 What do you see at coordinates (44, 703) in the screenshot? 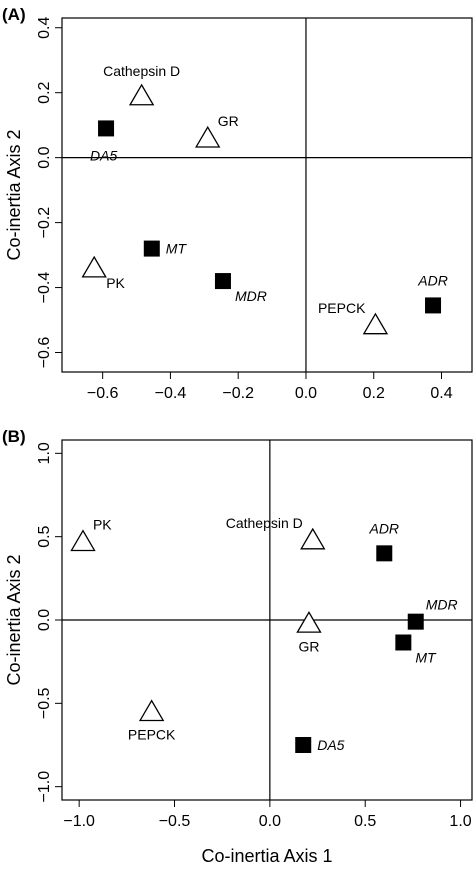
I see `y-tick-label: −0.5` at bounding box center [44, 703].